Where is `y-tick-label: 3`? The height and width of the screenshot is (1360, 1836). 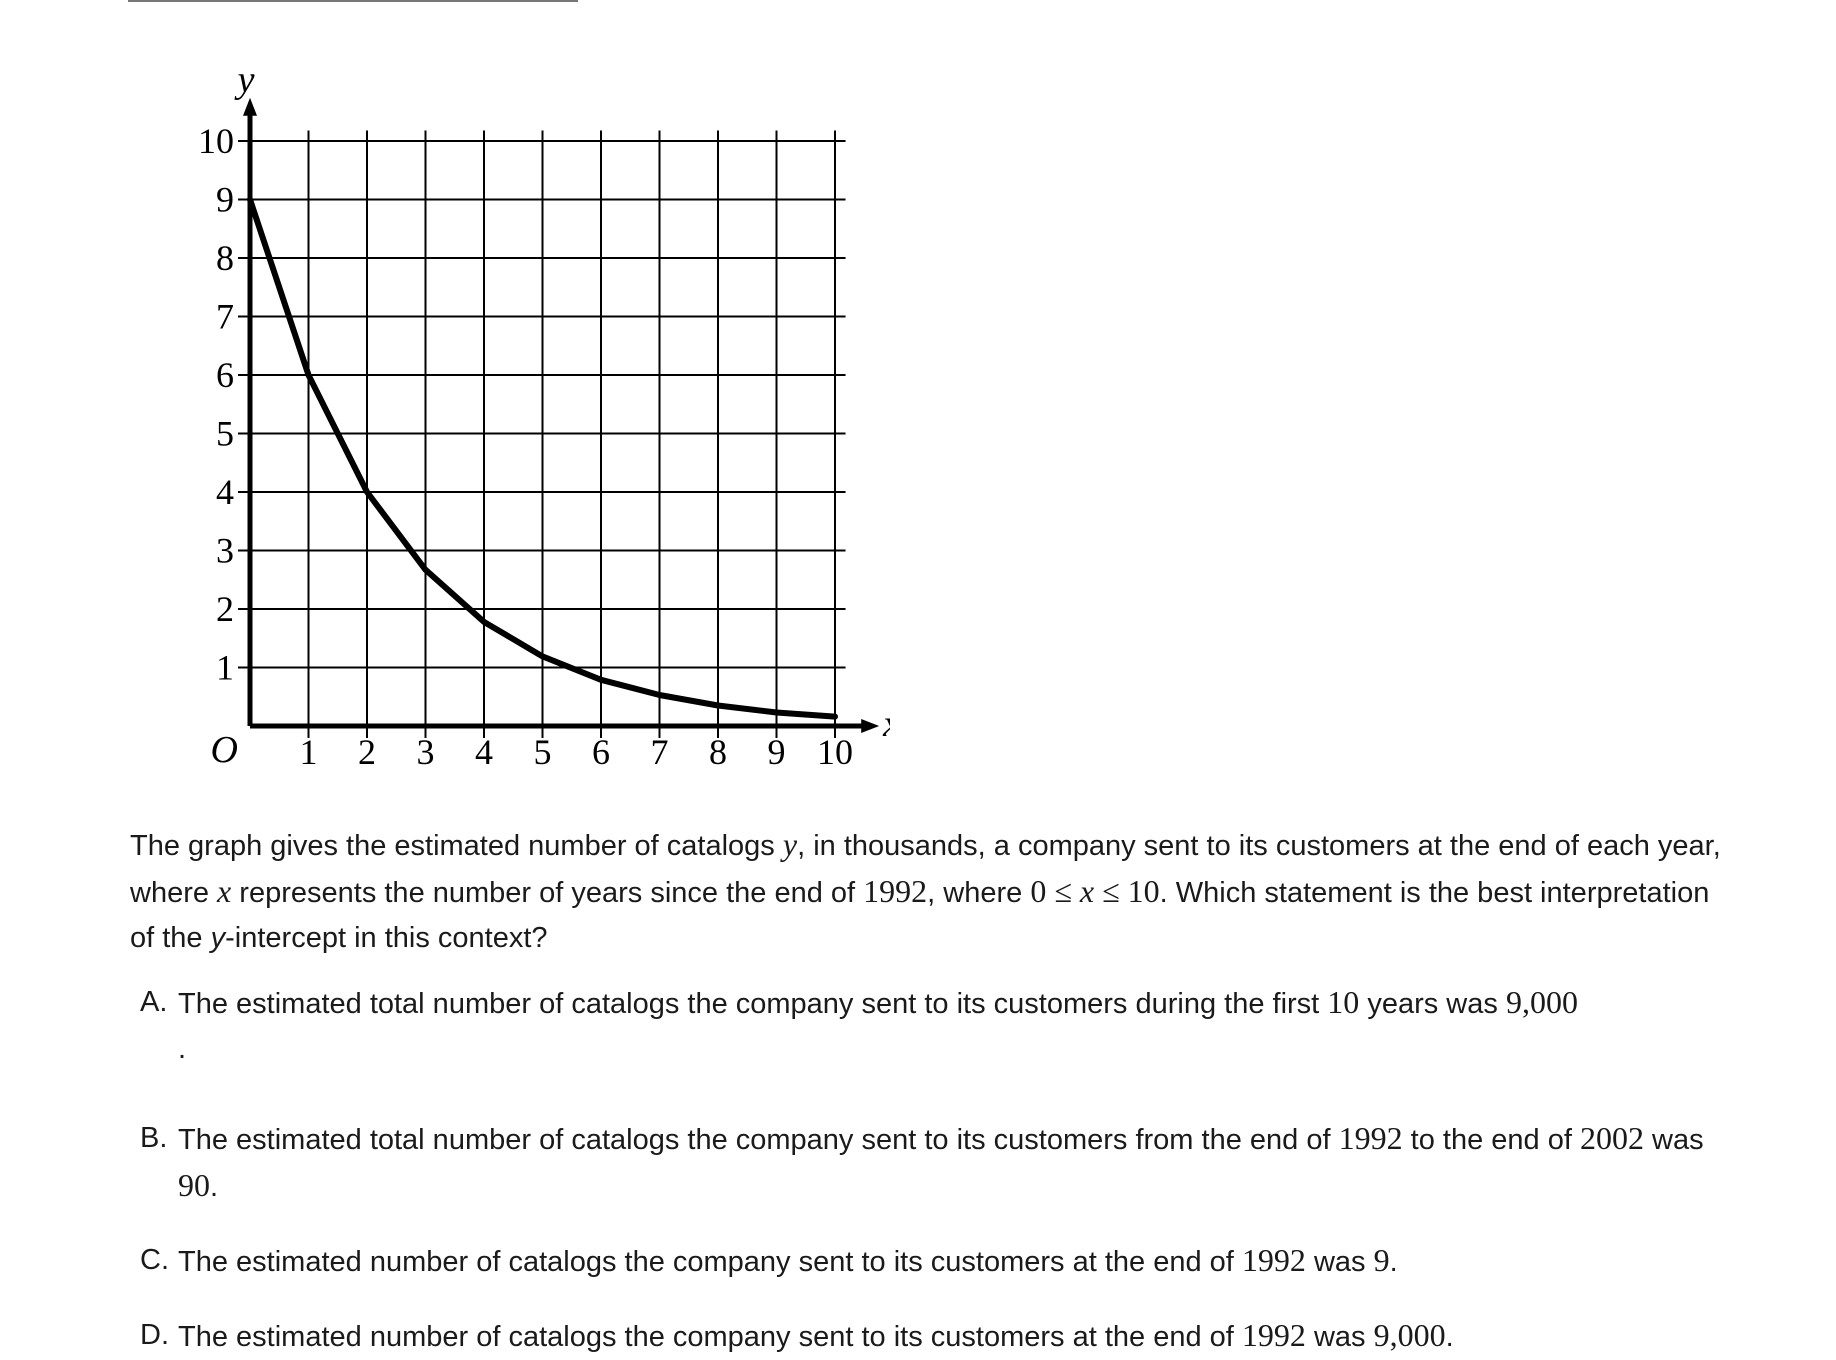 y-tick-label: 3 is located at coordinates (225, 551).